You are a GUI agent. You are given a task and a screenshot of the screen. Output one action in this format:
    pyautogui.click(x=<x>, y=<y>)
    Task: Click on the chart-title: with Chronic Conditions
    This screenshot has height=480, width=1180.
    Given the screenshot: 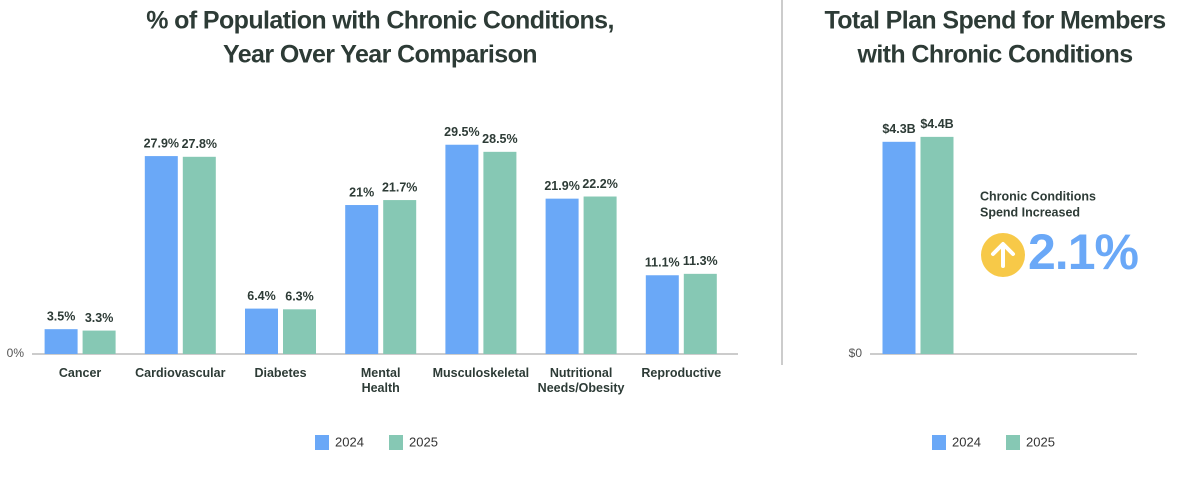 What is the action you would take?
    pyautogui.click(x=994, y=55)
    